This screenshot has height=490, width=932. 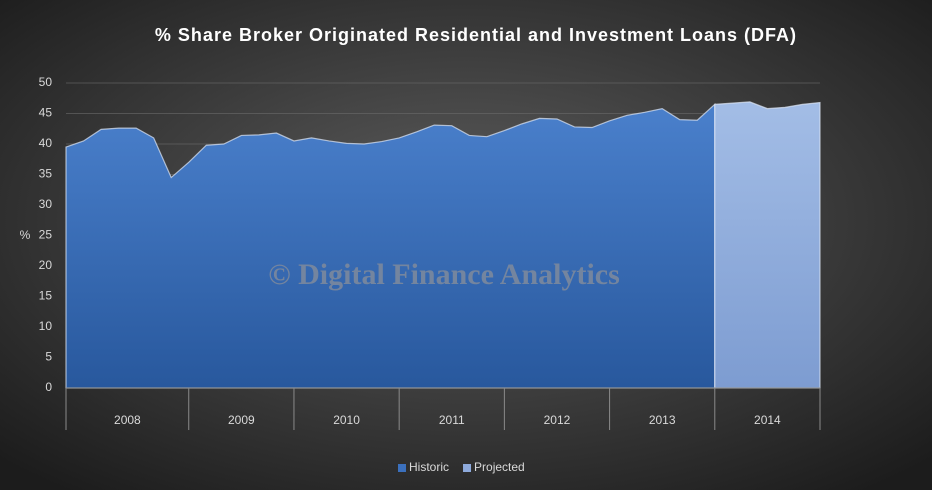 What do you see at coordinates (46, 265) in the screenshot?
I see `y-tick-label: 20` at bounding box center [46, 265].